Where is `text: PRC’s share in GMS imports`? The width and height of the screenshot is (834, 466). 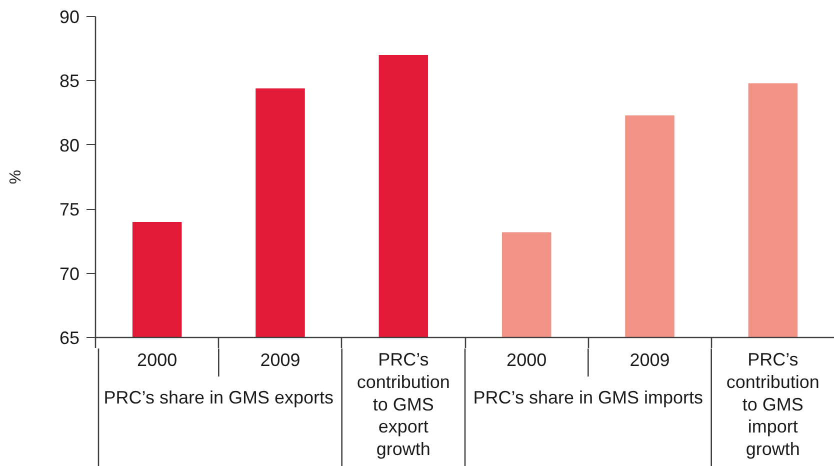
text: PRC’s share in GMS imports is located at coordinates (588, 398).